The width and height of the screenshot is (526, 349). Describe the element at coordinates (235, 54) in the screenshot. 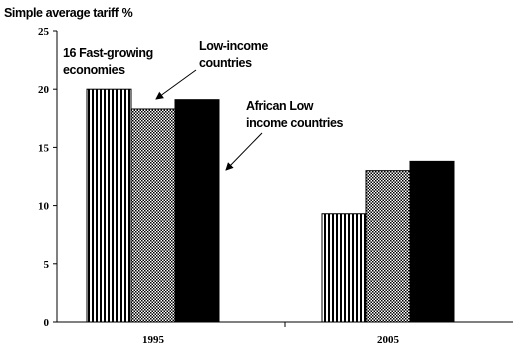

I see `annotation-low-income: Low-income countries` at that location.